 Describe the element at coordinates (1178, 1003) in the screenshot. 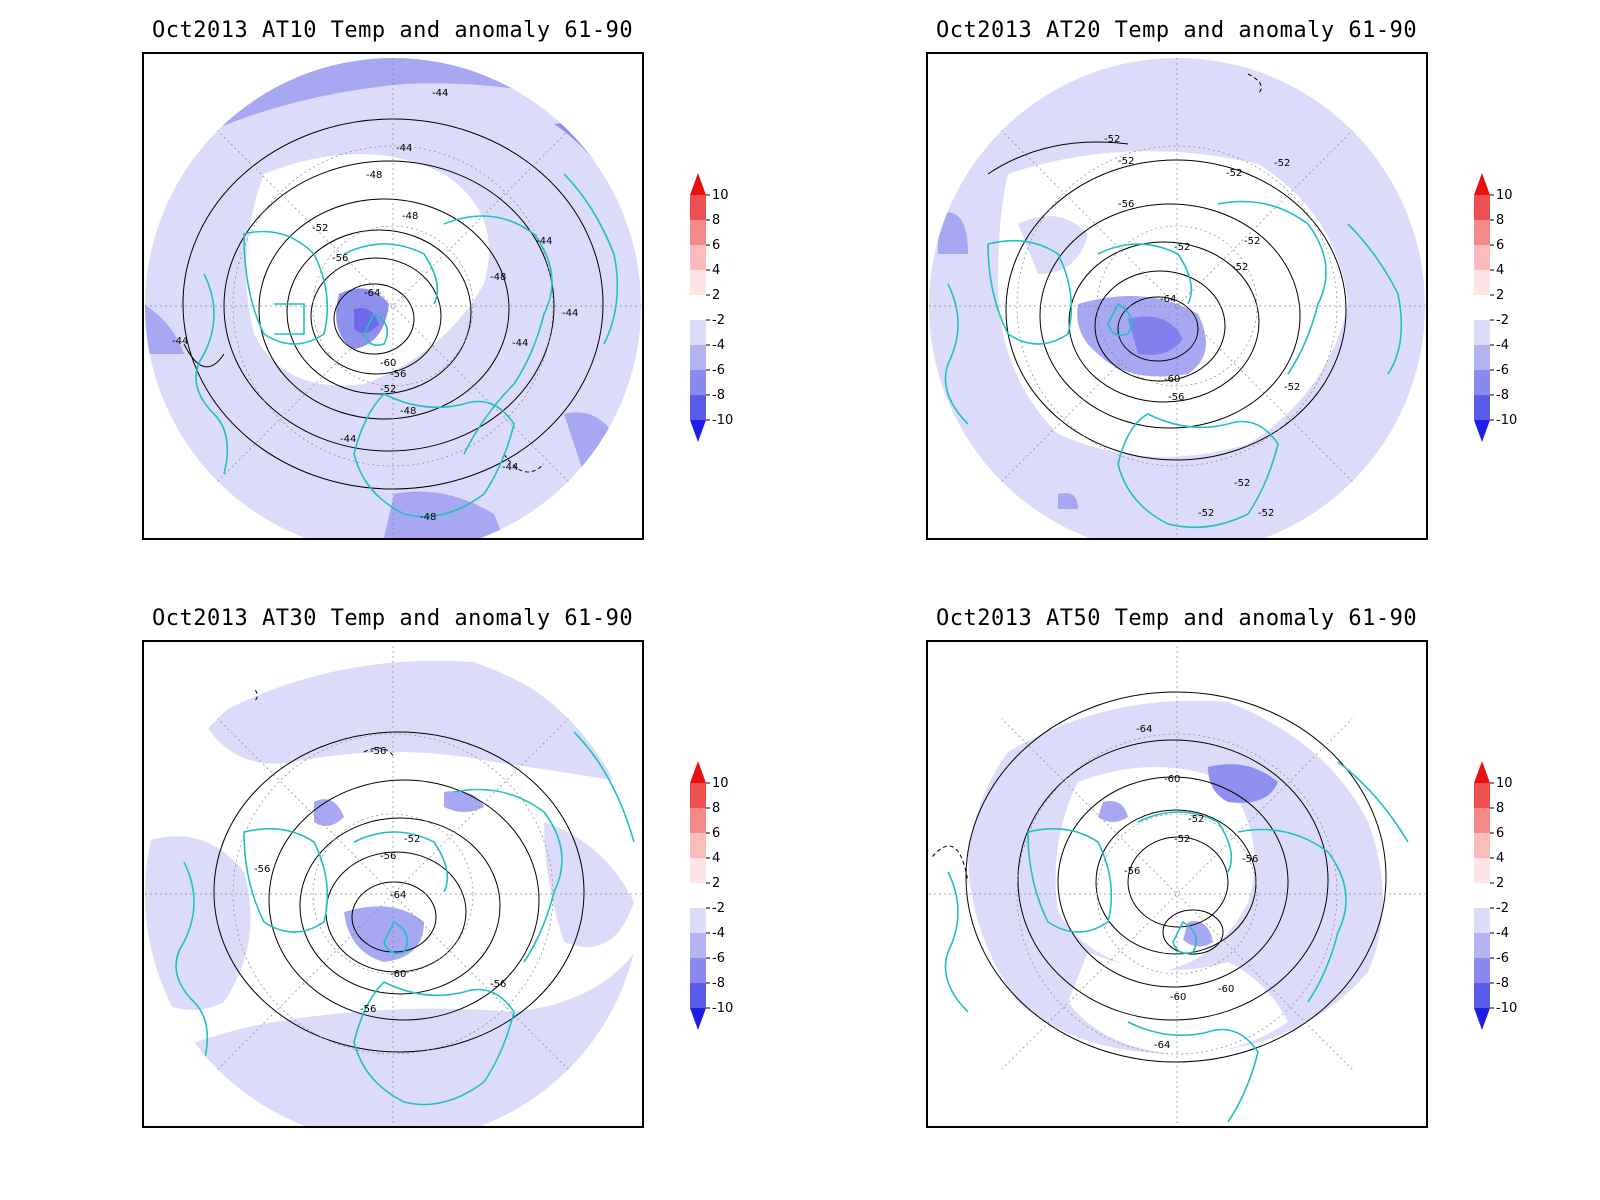

I see `anomaly-neutral` at that location.